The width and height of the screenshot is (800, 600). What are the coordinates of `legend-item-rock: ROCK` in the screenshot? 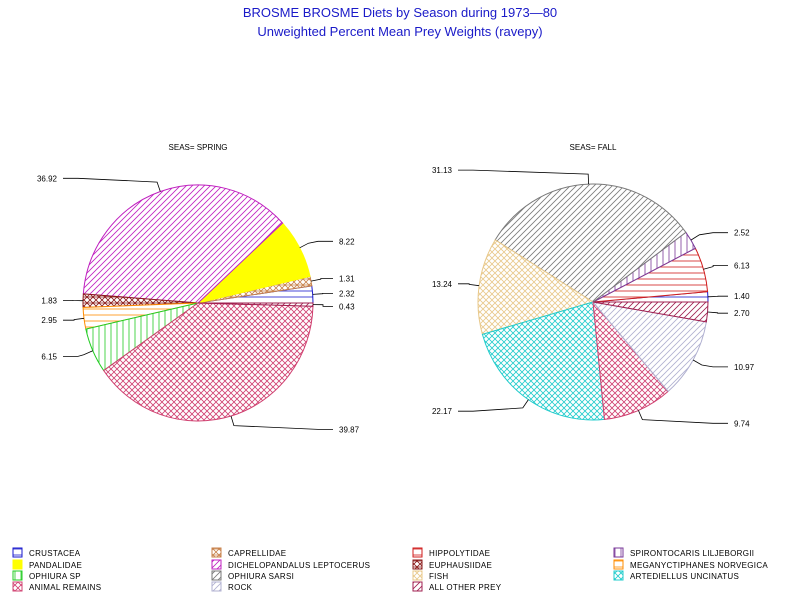 It's located at (232, 586).